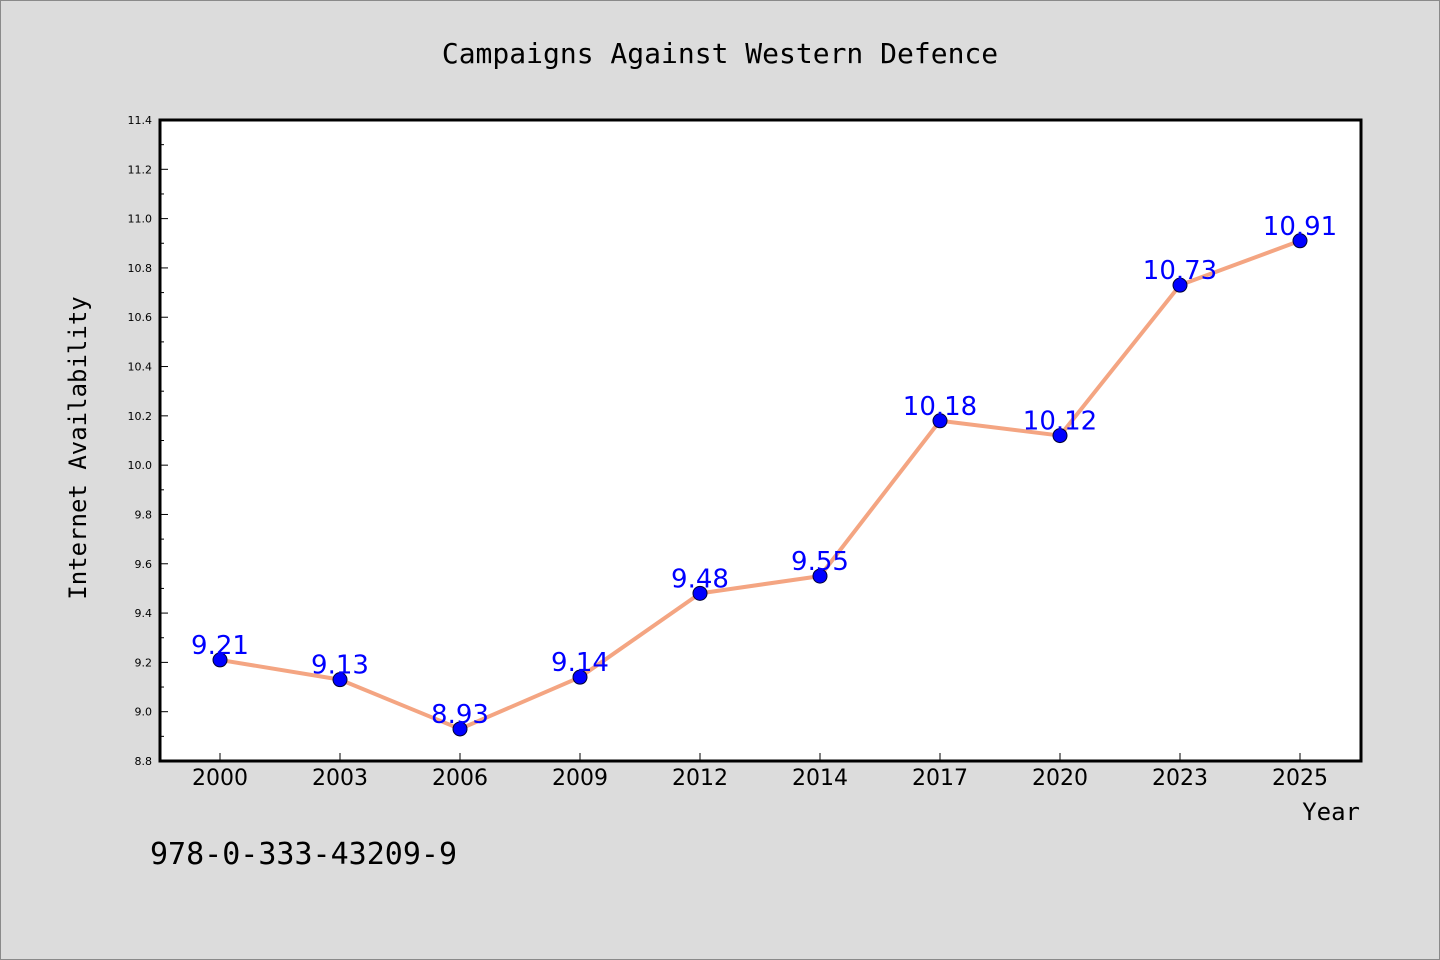  What do you see at coordinates (460, 715) in the screenshot?
I see `data-label: 8.93` at bounding box center [460, 715].